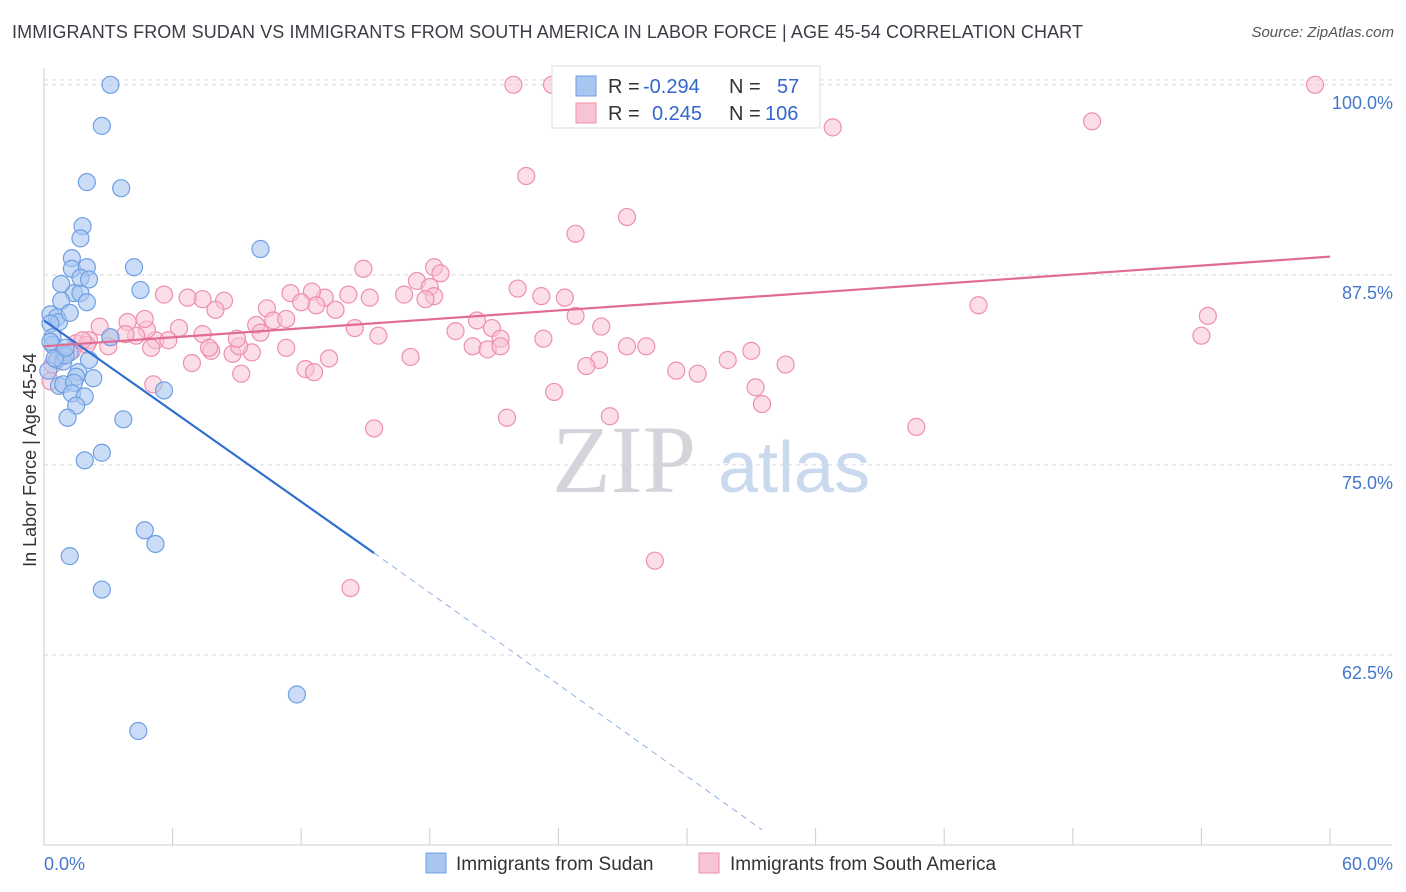 Image resolution: width=1406 pixels, height=892 pixels. What do you see at coordinates (30, 460) in the screenshot?
I see `y-axis-title: In Labor Force | Age 45-54` at bounding box center [30, 460].